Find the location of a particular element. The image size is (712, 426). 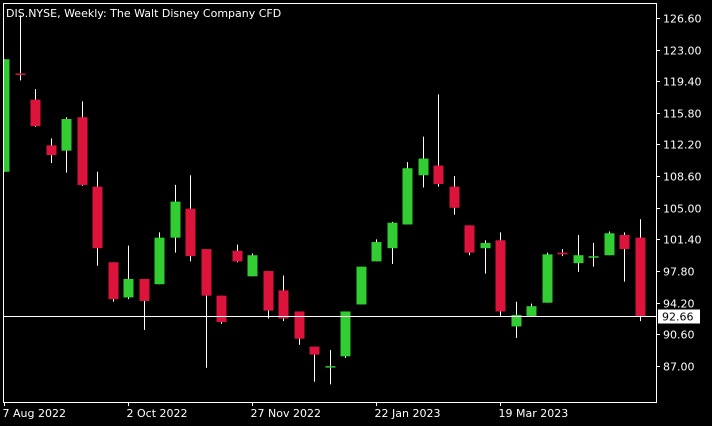

x-tick-label: 7 Aug 2022 is located at coordinates (34, 413).